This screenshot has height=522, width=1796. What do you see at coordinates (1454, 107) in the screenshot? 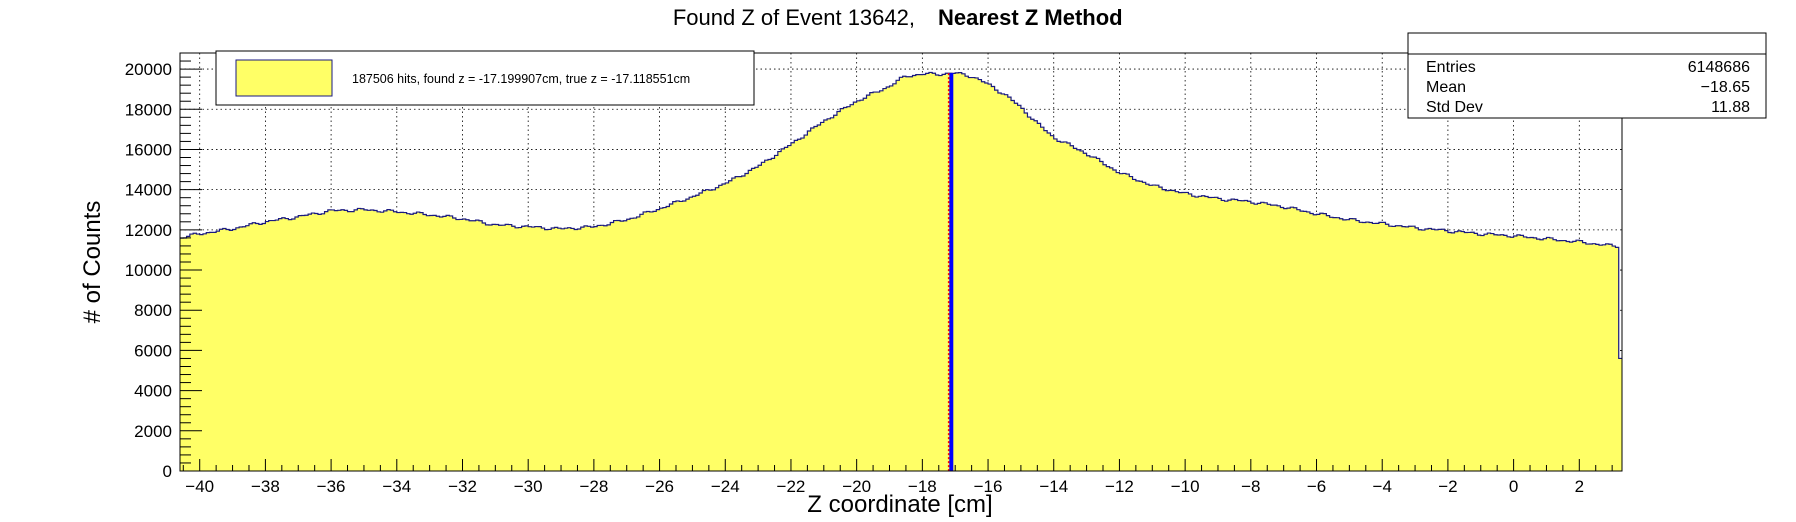
I see `stats-stddev-label: Std Dev` at bounding box center [1454, 107].